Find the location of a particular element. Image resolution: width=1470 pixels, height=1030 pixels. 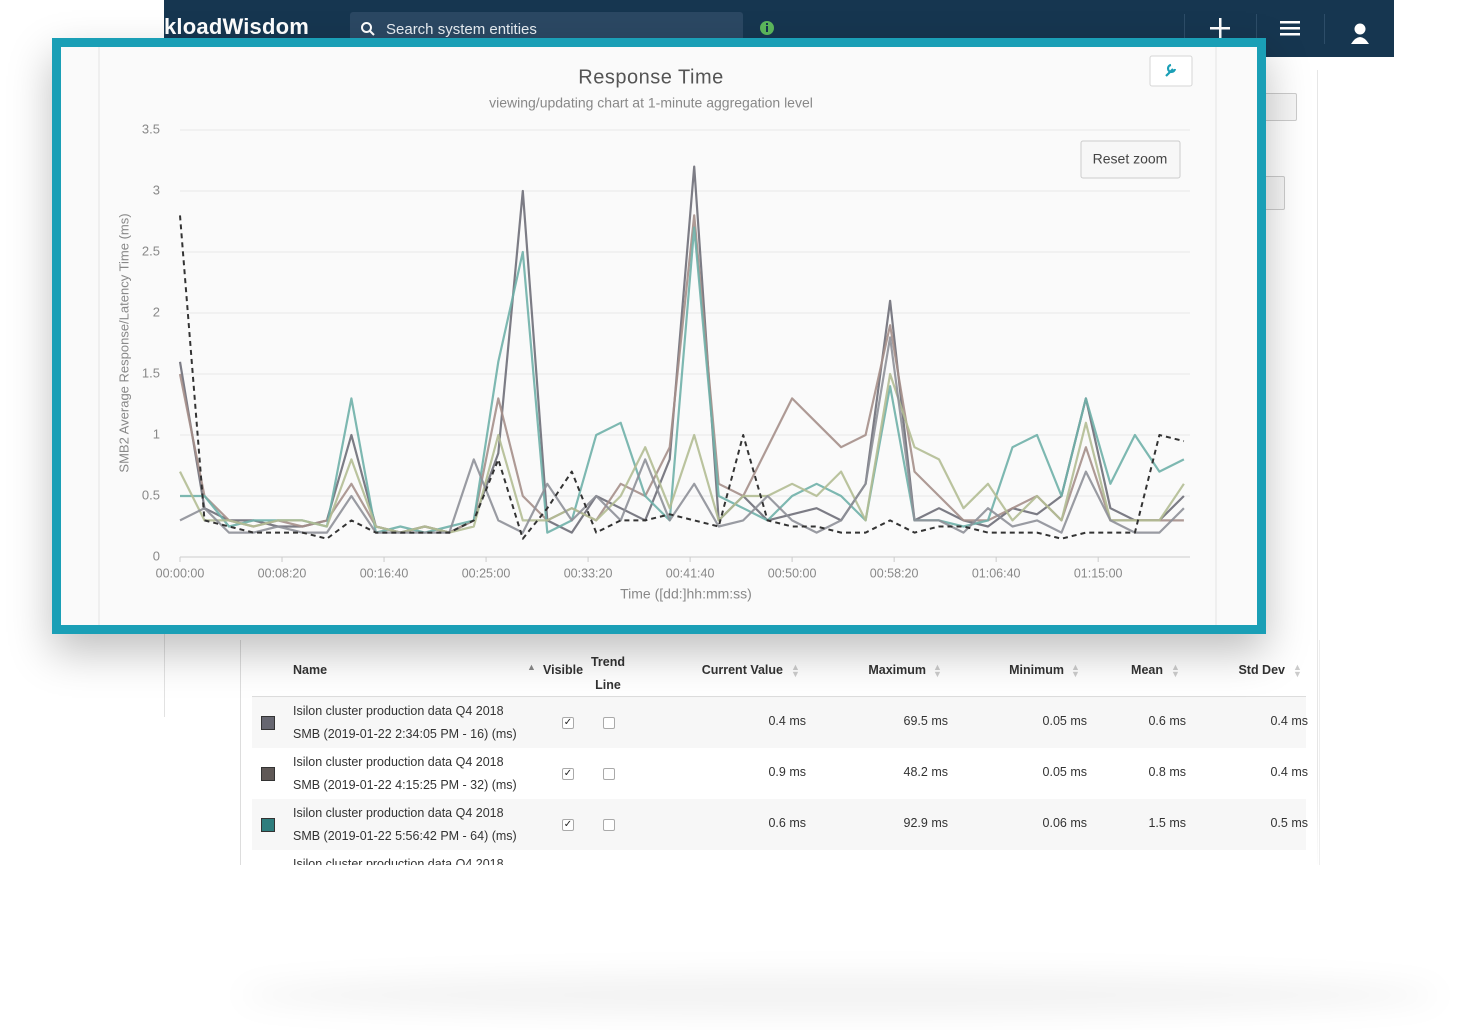

table-cell: 0.8 ms is located at coordinates (1167, 772).